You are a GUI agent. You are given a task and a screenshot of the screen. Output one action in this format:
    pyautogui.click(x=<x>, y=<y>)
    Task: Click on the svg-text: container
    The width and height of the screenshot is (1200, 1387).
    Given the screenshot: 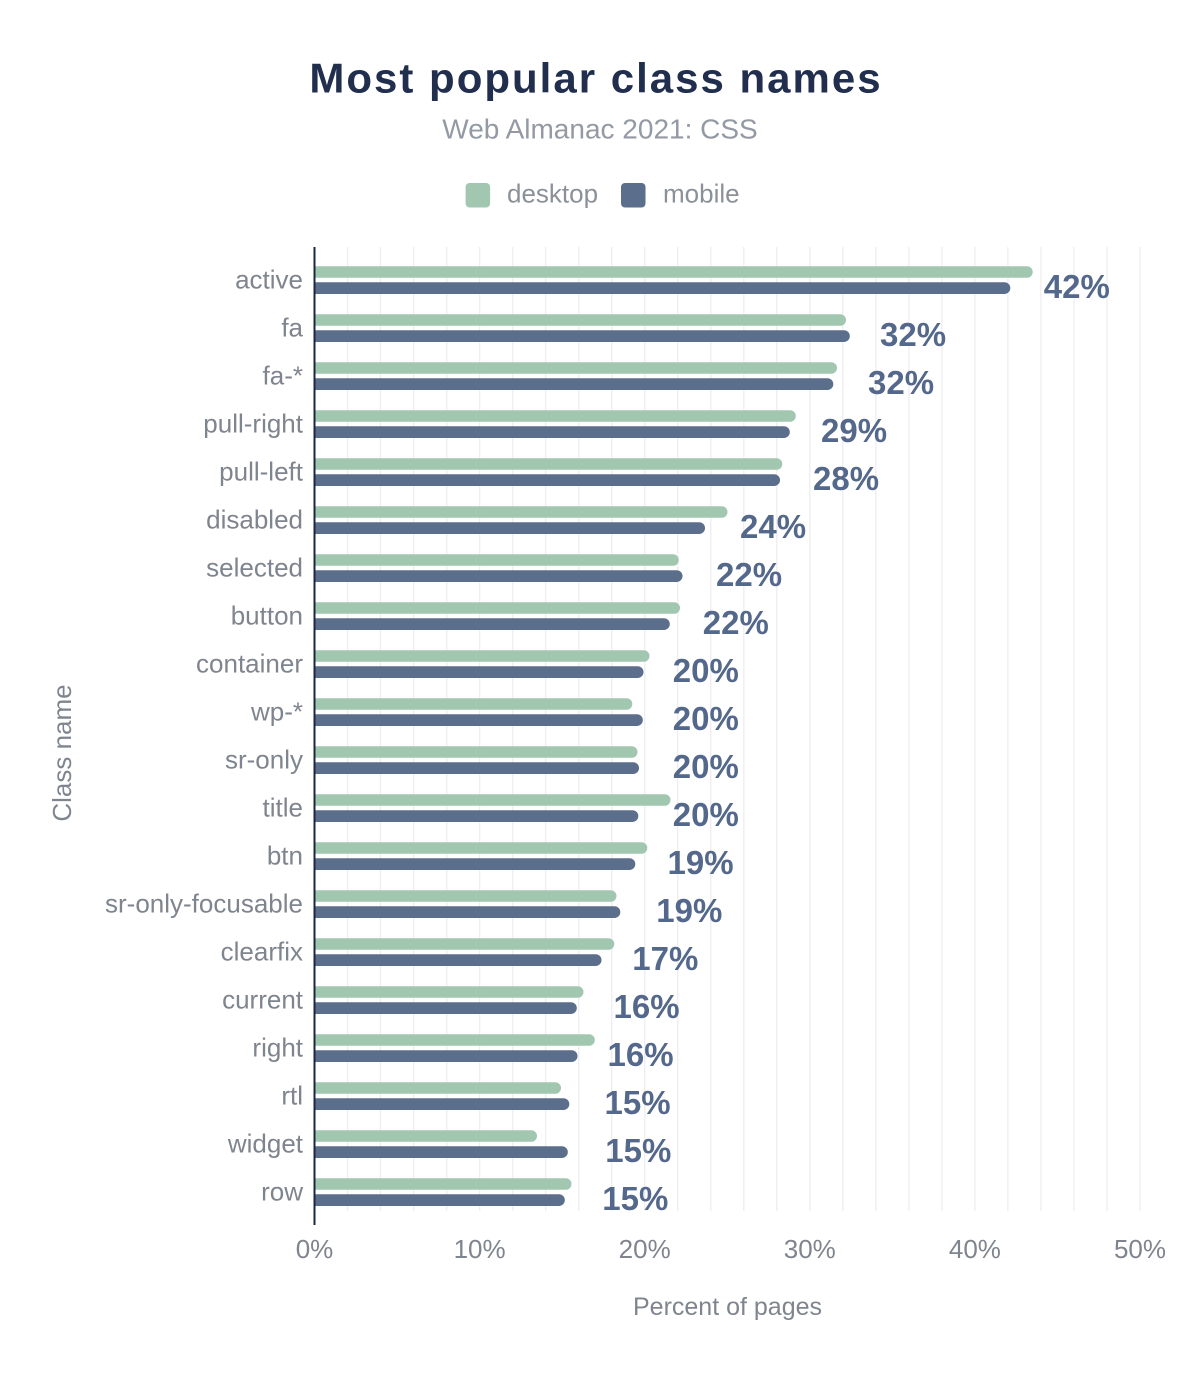 What is the action you would take?
    pyautogui.click(x=249, y=663)
    